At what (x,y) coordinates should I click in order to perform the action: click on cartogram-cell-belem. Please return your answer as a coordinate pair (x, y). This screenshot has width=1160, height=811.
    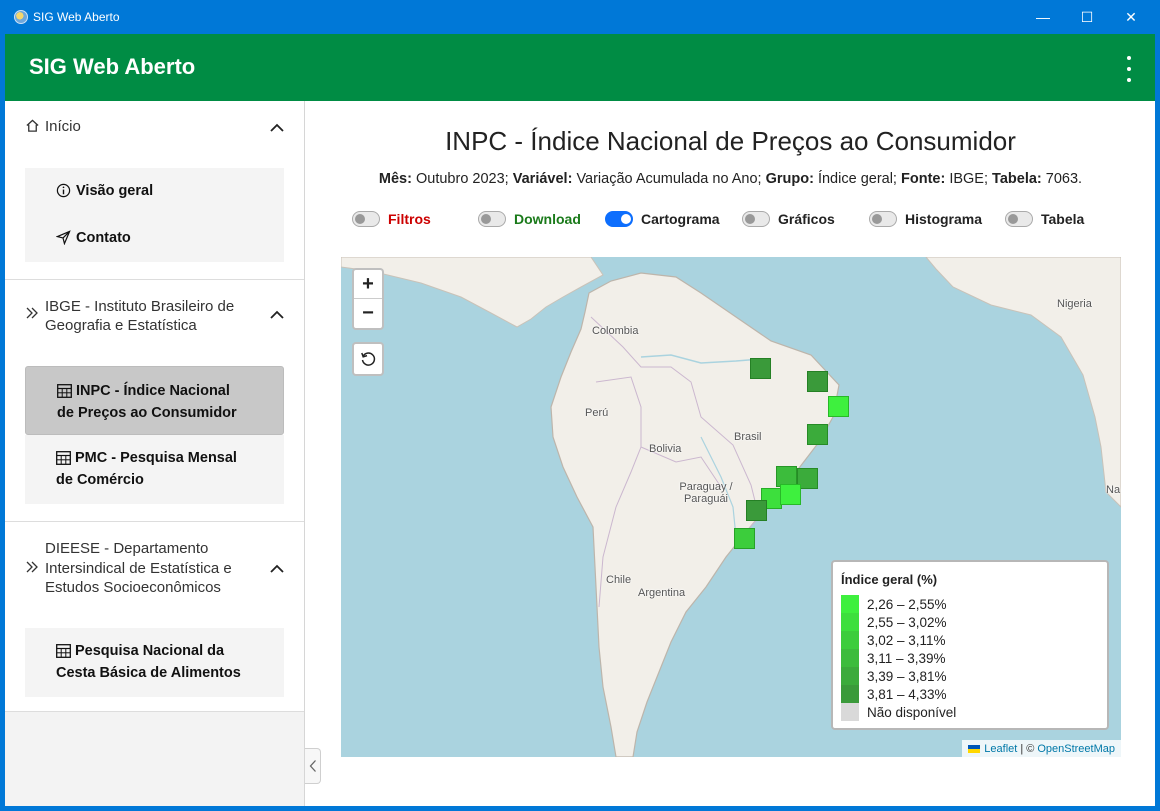
    Looking at the image, I should click on (760, 368).